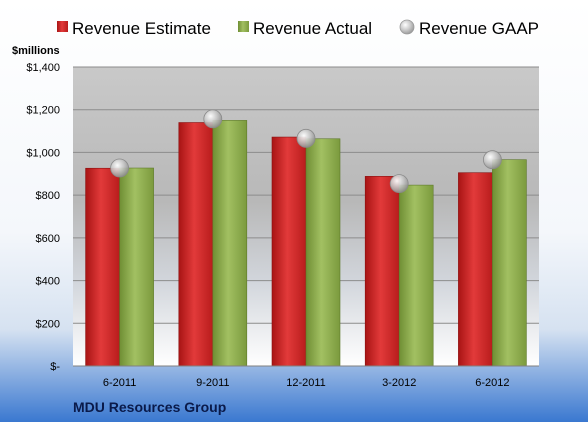 The width and height of the screenshot is (588, 422). What do you see at coordinates (36, 51) in the screenshot?
I see `y-axis-units-label: $millions` at bounding box center [36, 51].